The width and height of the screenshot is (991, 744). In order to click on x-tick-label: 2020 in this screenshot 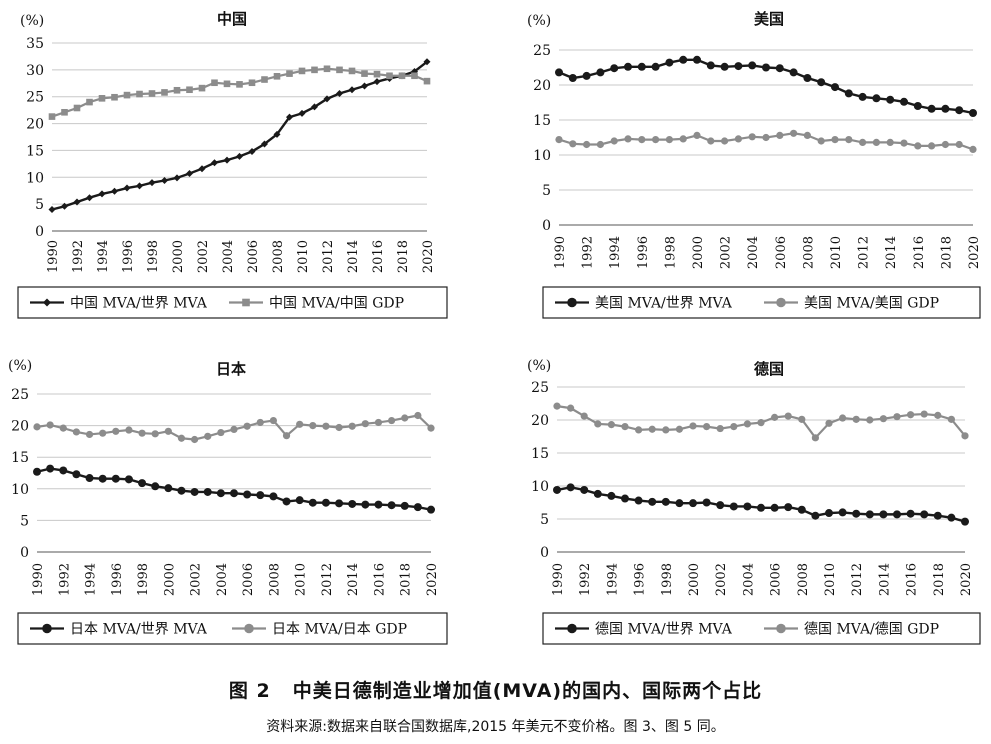, I will do `click(966, 579)`.